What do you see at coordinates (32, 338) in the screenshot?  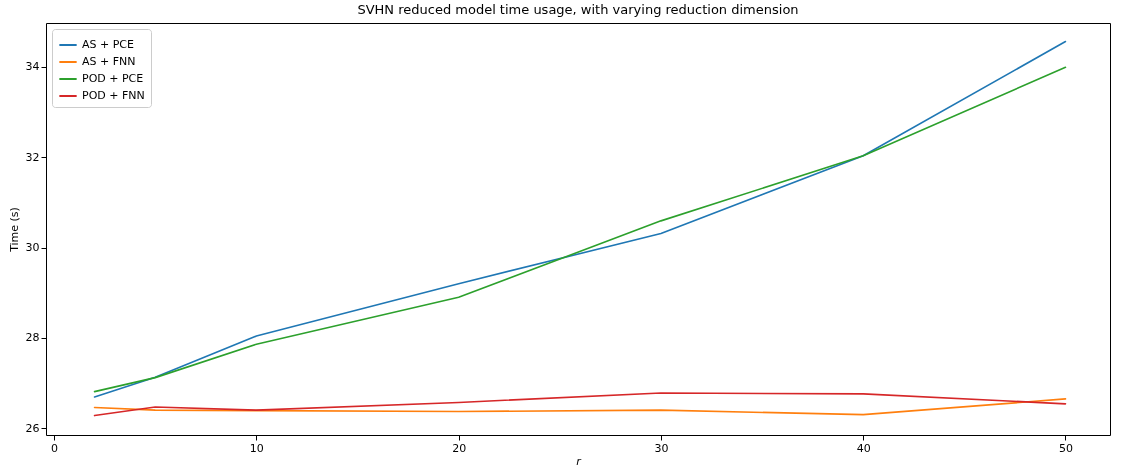 I see `y-tick-label: 28` at bounding box center [32, 338].